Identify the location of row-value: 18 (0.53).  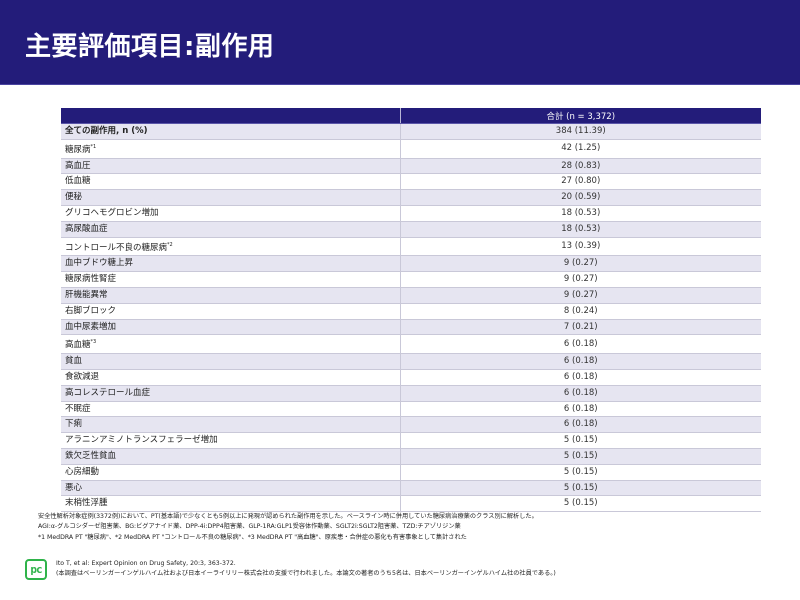
(580, 213).